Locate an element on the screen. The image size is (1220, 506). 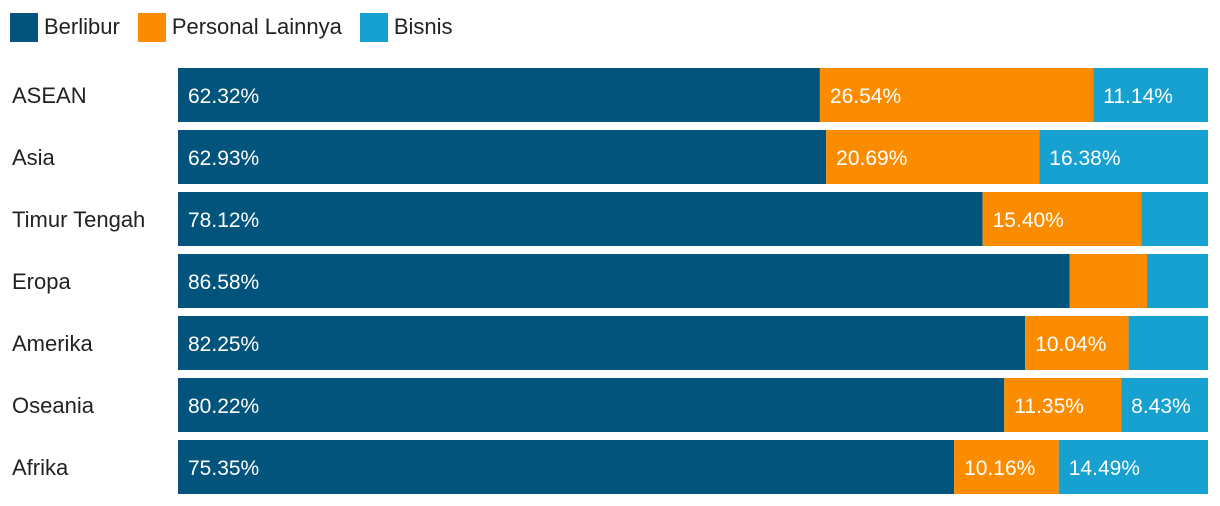
category-label-timur-tengah: Timur Tengah is located at coordinates (78, 219).